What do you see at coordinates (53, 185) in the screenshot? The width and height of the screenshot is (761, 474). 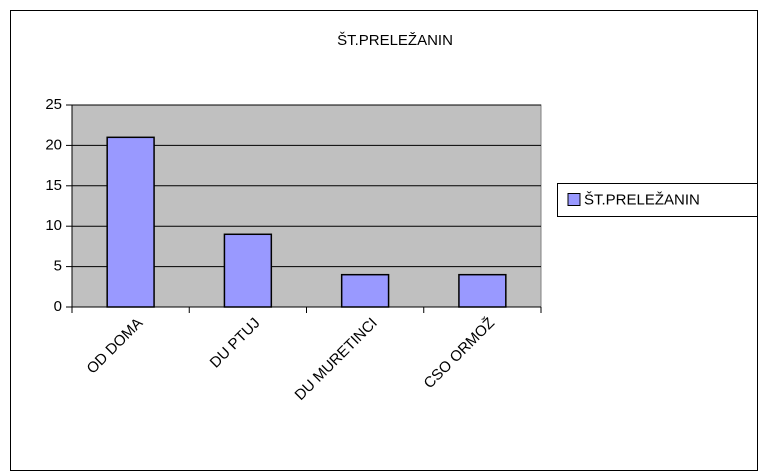 I see `y-tick-label: 15` at bounding box center [53, 185].